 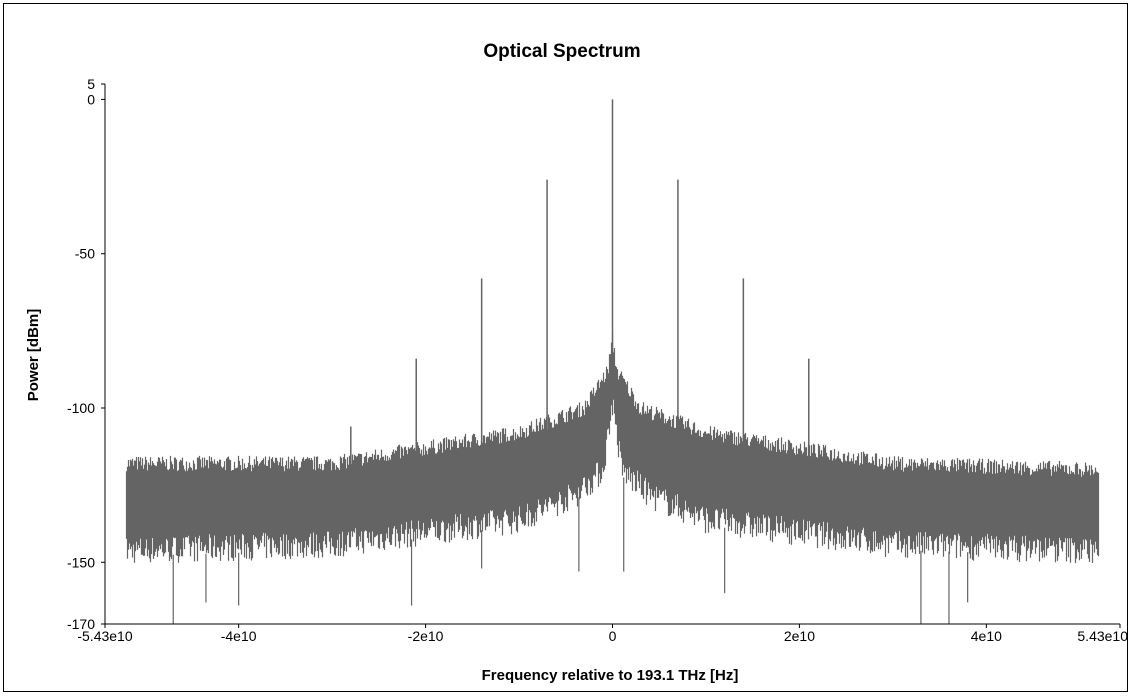 I want to click on x-axis-ticks: -5.43e10 -4e10 -2e10 0 2e10 4e10 5.43e10, so click(x=602, y=634).